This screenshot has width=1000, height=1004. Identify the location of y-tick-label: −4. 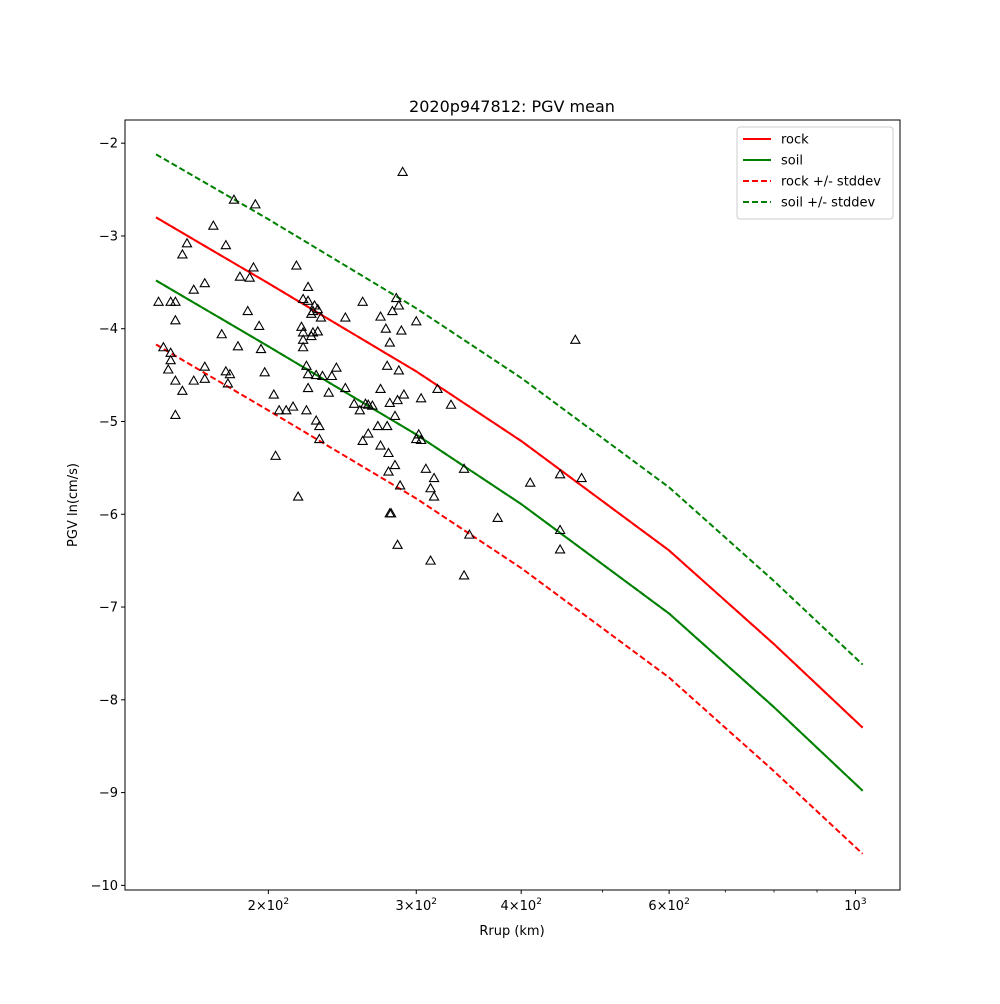
(108, 329).